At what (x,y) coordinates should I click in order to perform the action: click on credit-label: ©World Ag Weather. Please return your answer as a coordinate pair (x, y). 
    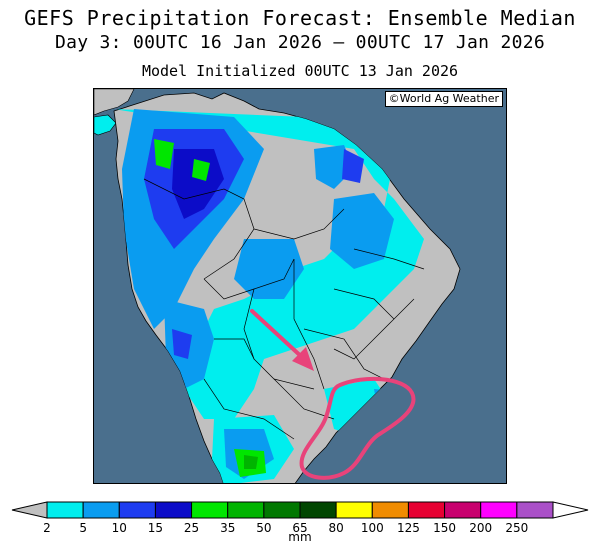
    Looking at the image, I should click on (443, 99).